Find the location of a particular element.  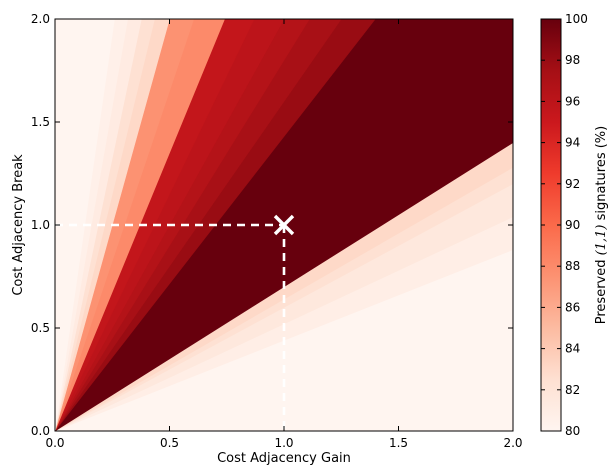

marker-x is located at coordinates (284, 225).